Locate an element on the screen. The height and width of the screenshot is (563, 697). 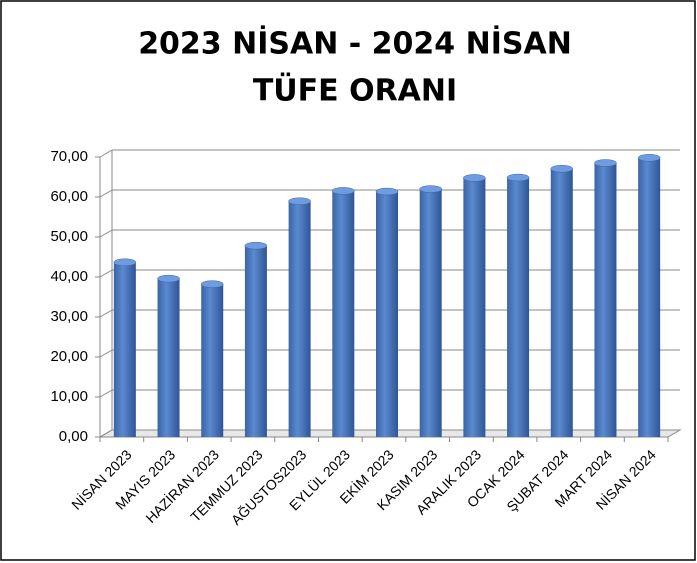
y-tick-label: 10,00 is located at coordinates (69, 396).